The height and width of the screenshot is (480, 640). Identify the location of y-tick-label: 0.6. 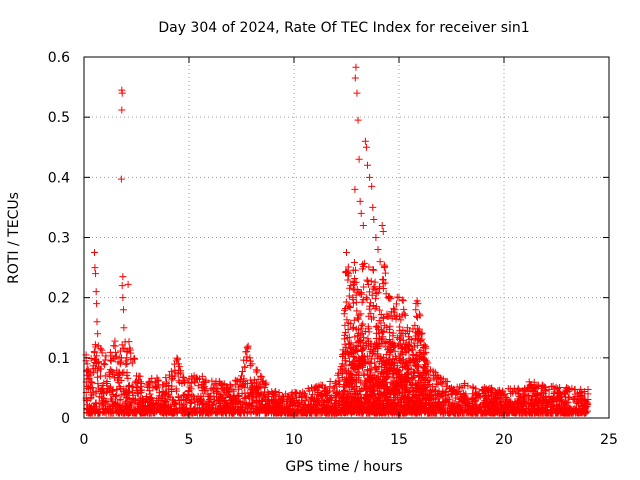
(59, 58).